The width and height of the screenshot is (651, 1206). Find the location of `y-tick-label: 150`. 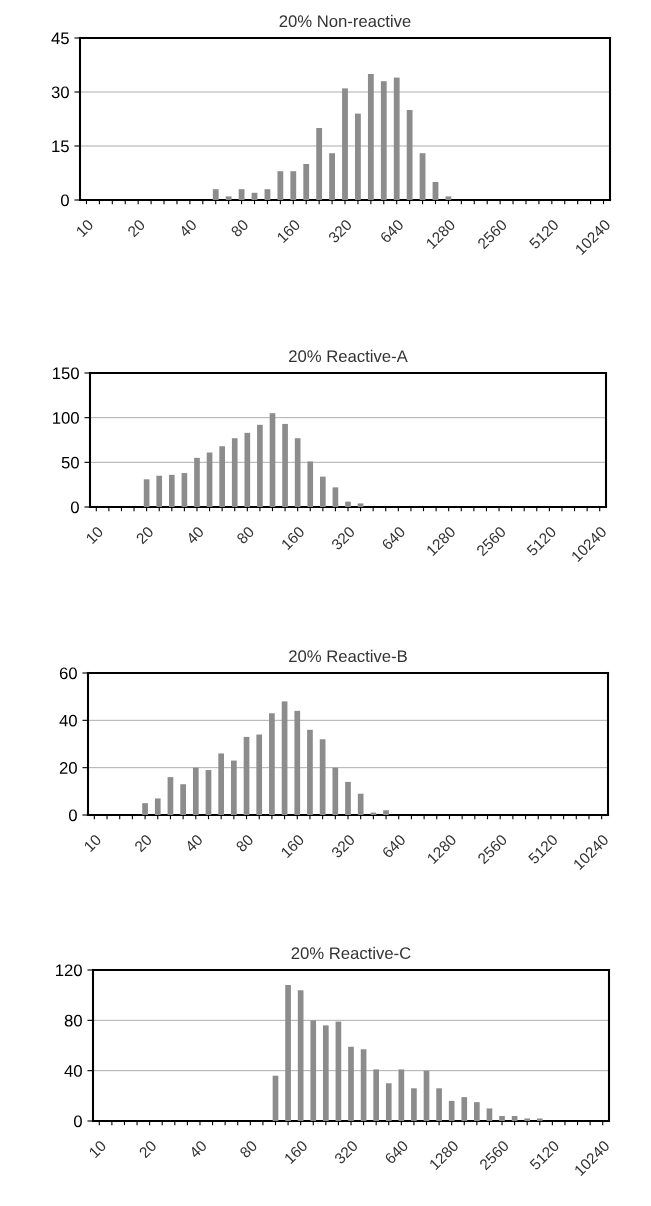

y-tick-label: 150 is located at coordinates (66, 373).